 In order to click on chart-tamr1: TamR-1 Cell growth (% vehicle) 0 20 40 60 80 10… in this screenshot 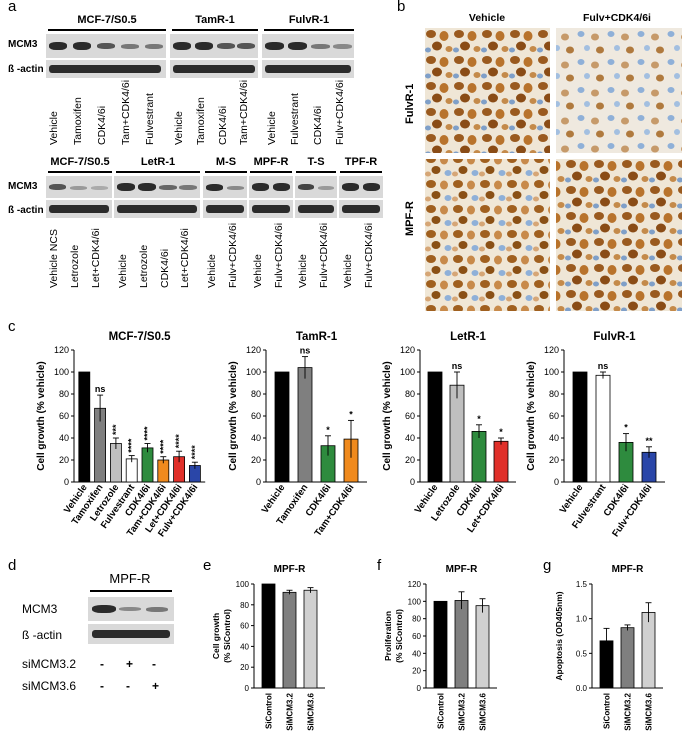, I will do `click(297, 435)`.